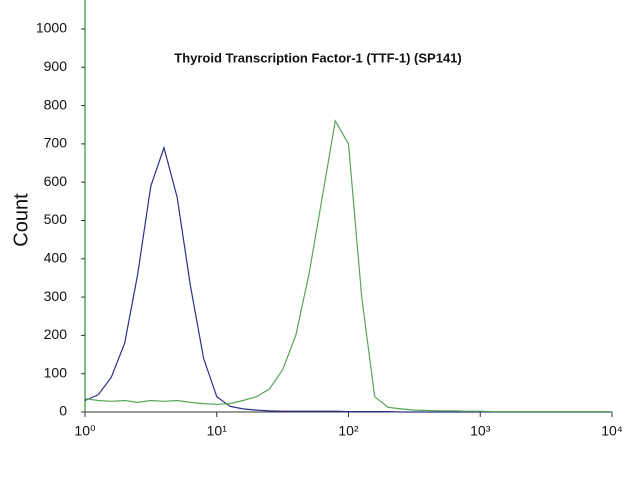 The height and width of the screenshot is (480, 640). What do you see at coordinates (63, 411) in the screenshot?
I see `y-tick-label: 0` at bounding box center [63, 411].